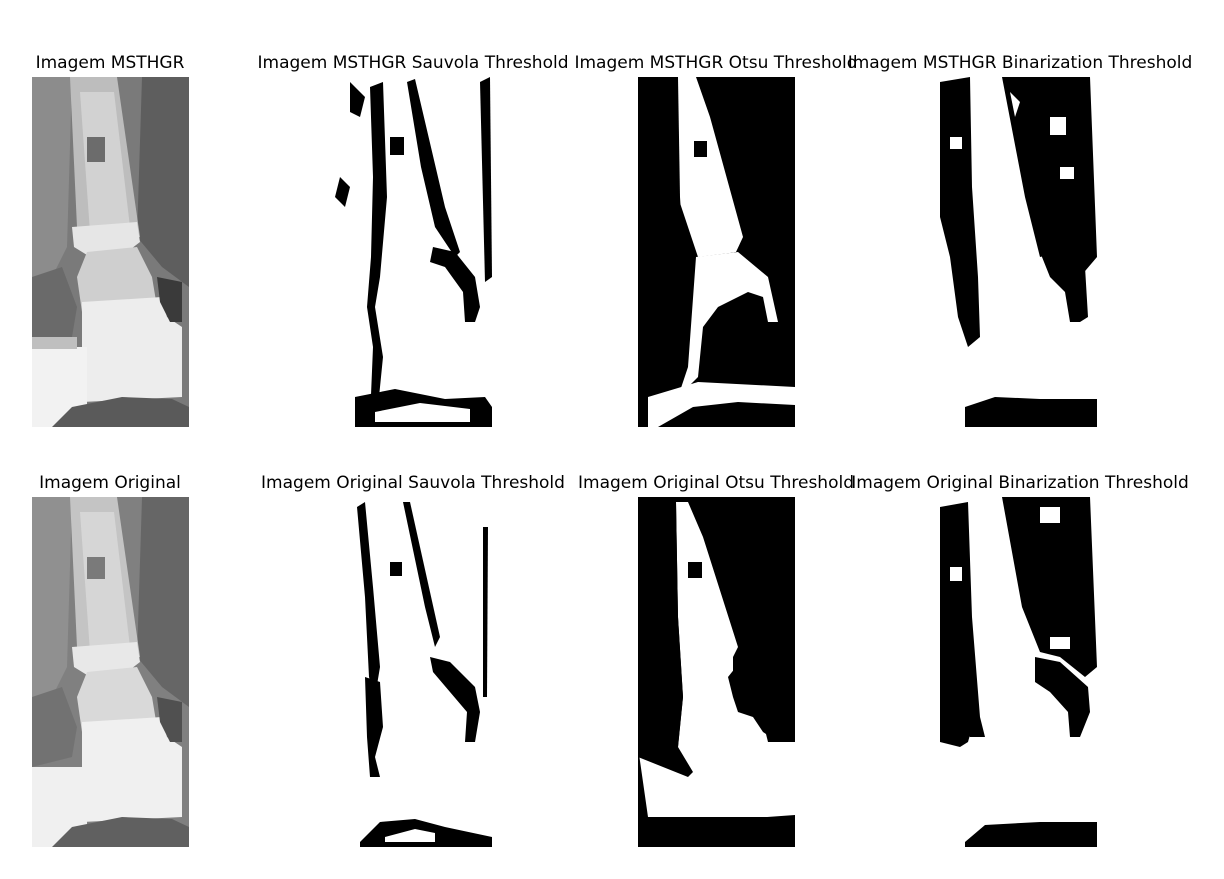 The width and height of the screenshot is (1224, 879). I want to click on original-otsu-image, so click(716, 672).